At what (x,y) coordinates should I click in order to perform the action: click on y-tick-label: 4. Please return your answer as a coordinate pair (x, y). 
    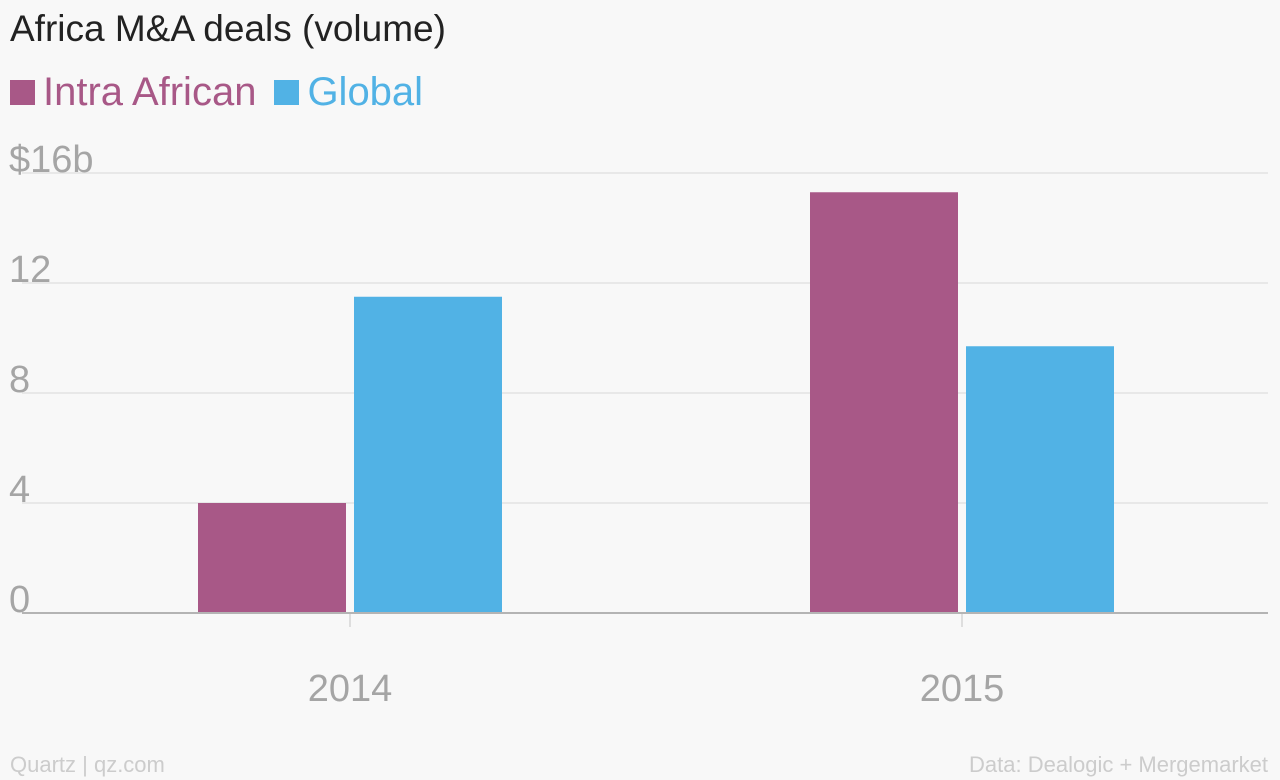
    Looking at the image, I should click on (19, 490).